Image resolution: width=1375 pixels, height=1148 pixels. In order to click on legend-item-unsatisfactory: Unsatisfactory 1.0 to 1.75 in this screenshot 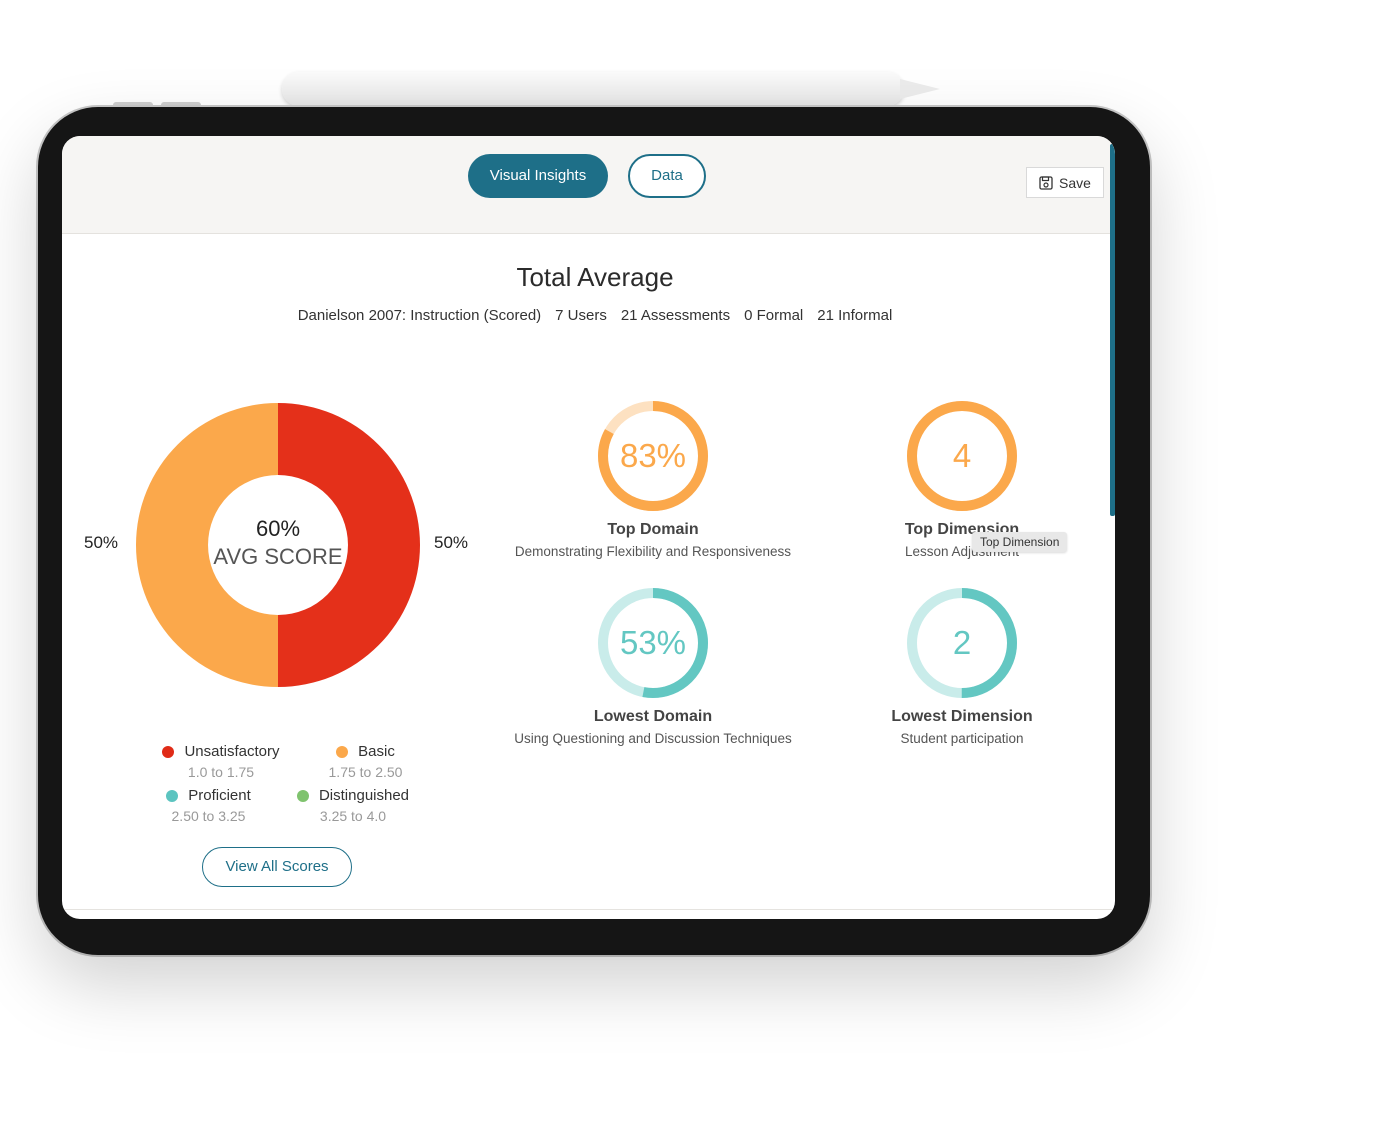, I will do `click(221, 761)`.